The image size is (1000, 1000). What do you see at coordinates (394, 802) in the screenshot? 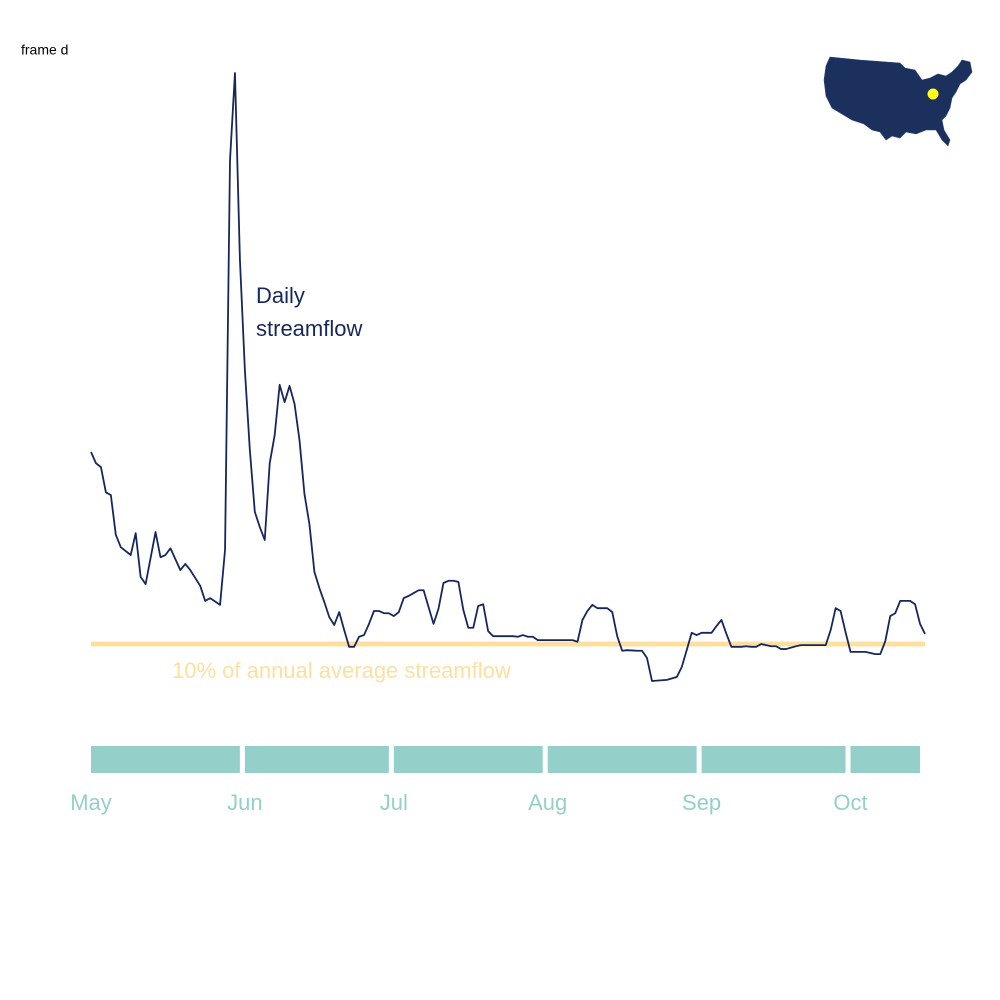
I see `x-tick-label: Jul` at bounding box center [394, 802].